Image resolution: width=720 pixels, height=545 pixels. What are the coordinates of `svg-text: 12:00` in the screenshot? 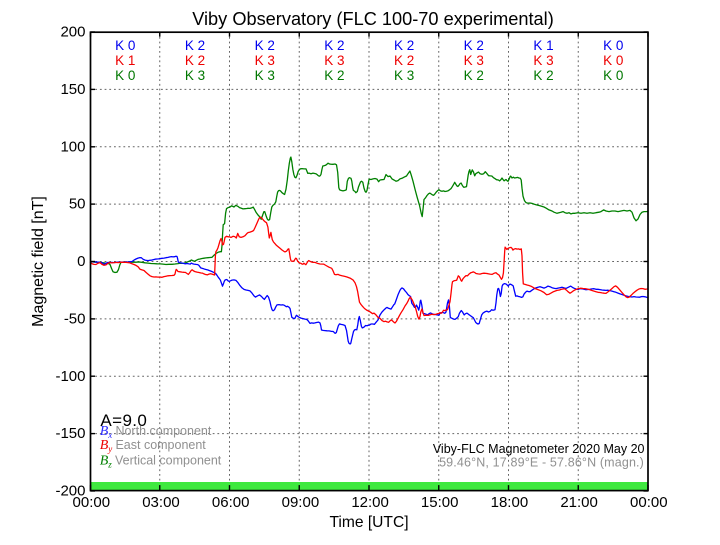 It's located at (370, 502).